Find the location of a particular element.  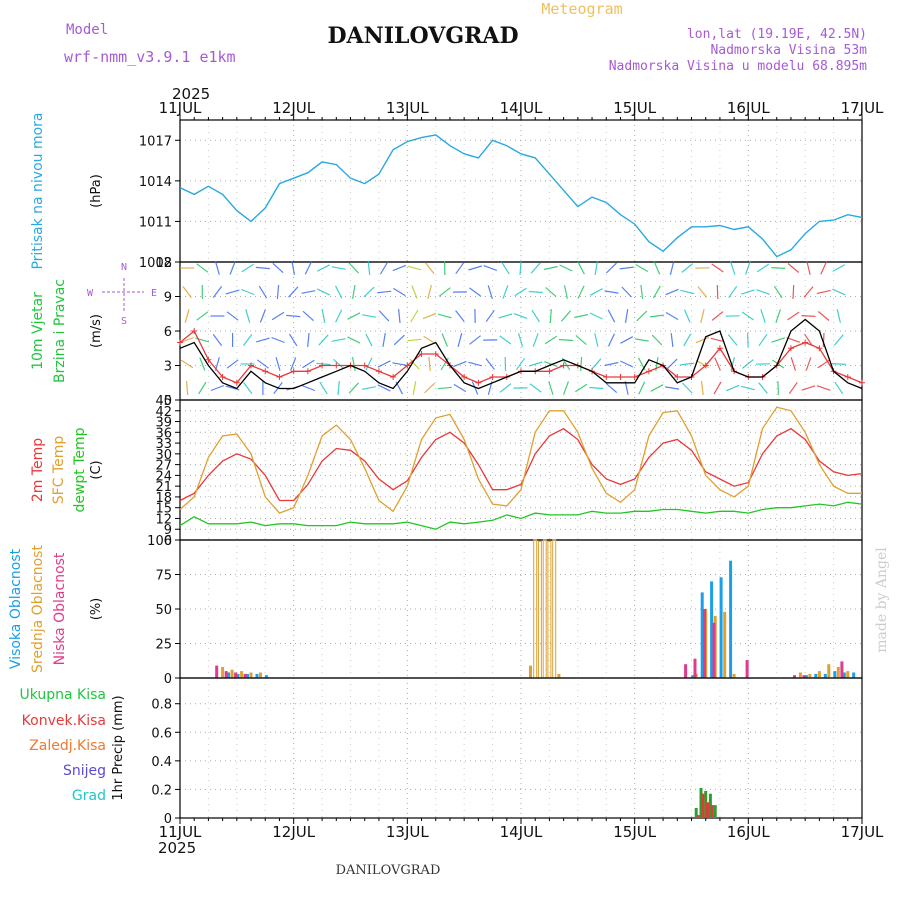

y-tick-label: 36 is located at coordinates (163, 433).